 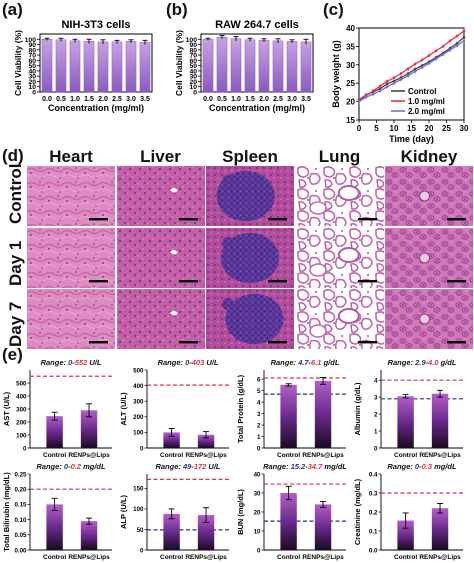 What do you see at coordinates (198, 362) in the screenshot?
I see `range-high: 403` at bounding box center [198, 362].